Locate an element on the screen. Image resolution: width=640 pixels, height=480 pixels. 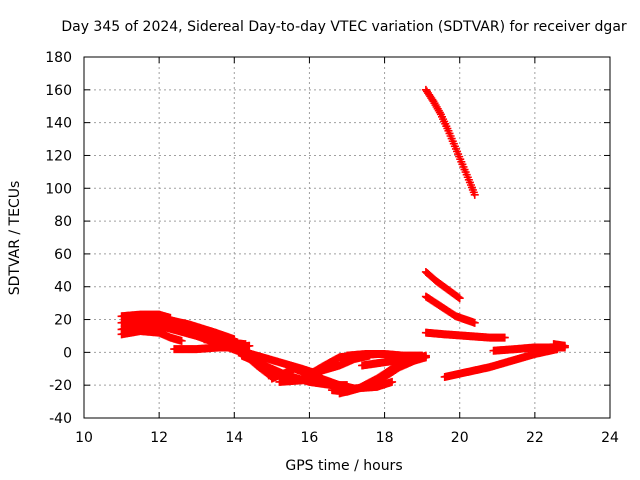
y-tick-label: 160 is located at coordinates (58, 91).